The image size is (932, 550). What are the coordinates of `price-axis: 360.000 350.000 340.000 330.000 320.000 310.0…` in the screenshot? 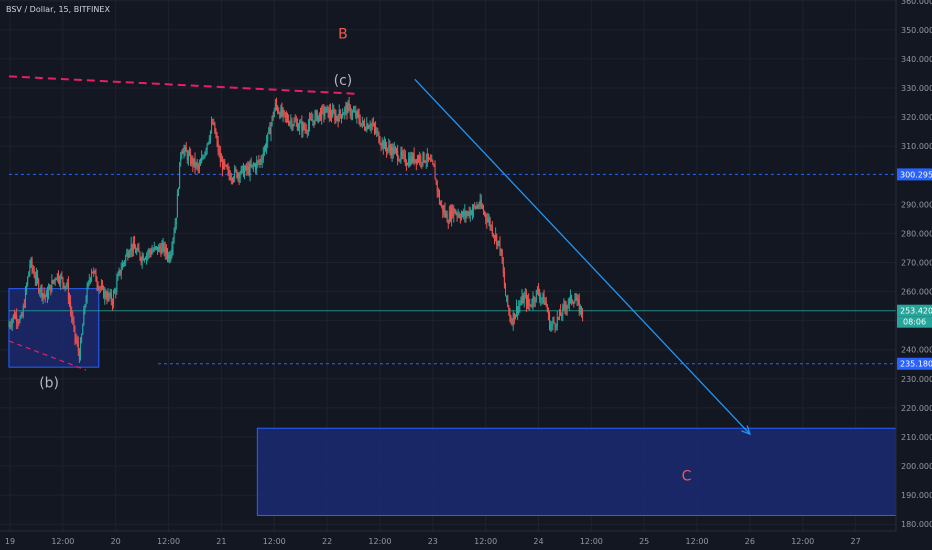 It's located at (916, 264).